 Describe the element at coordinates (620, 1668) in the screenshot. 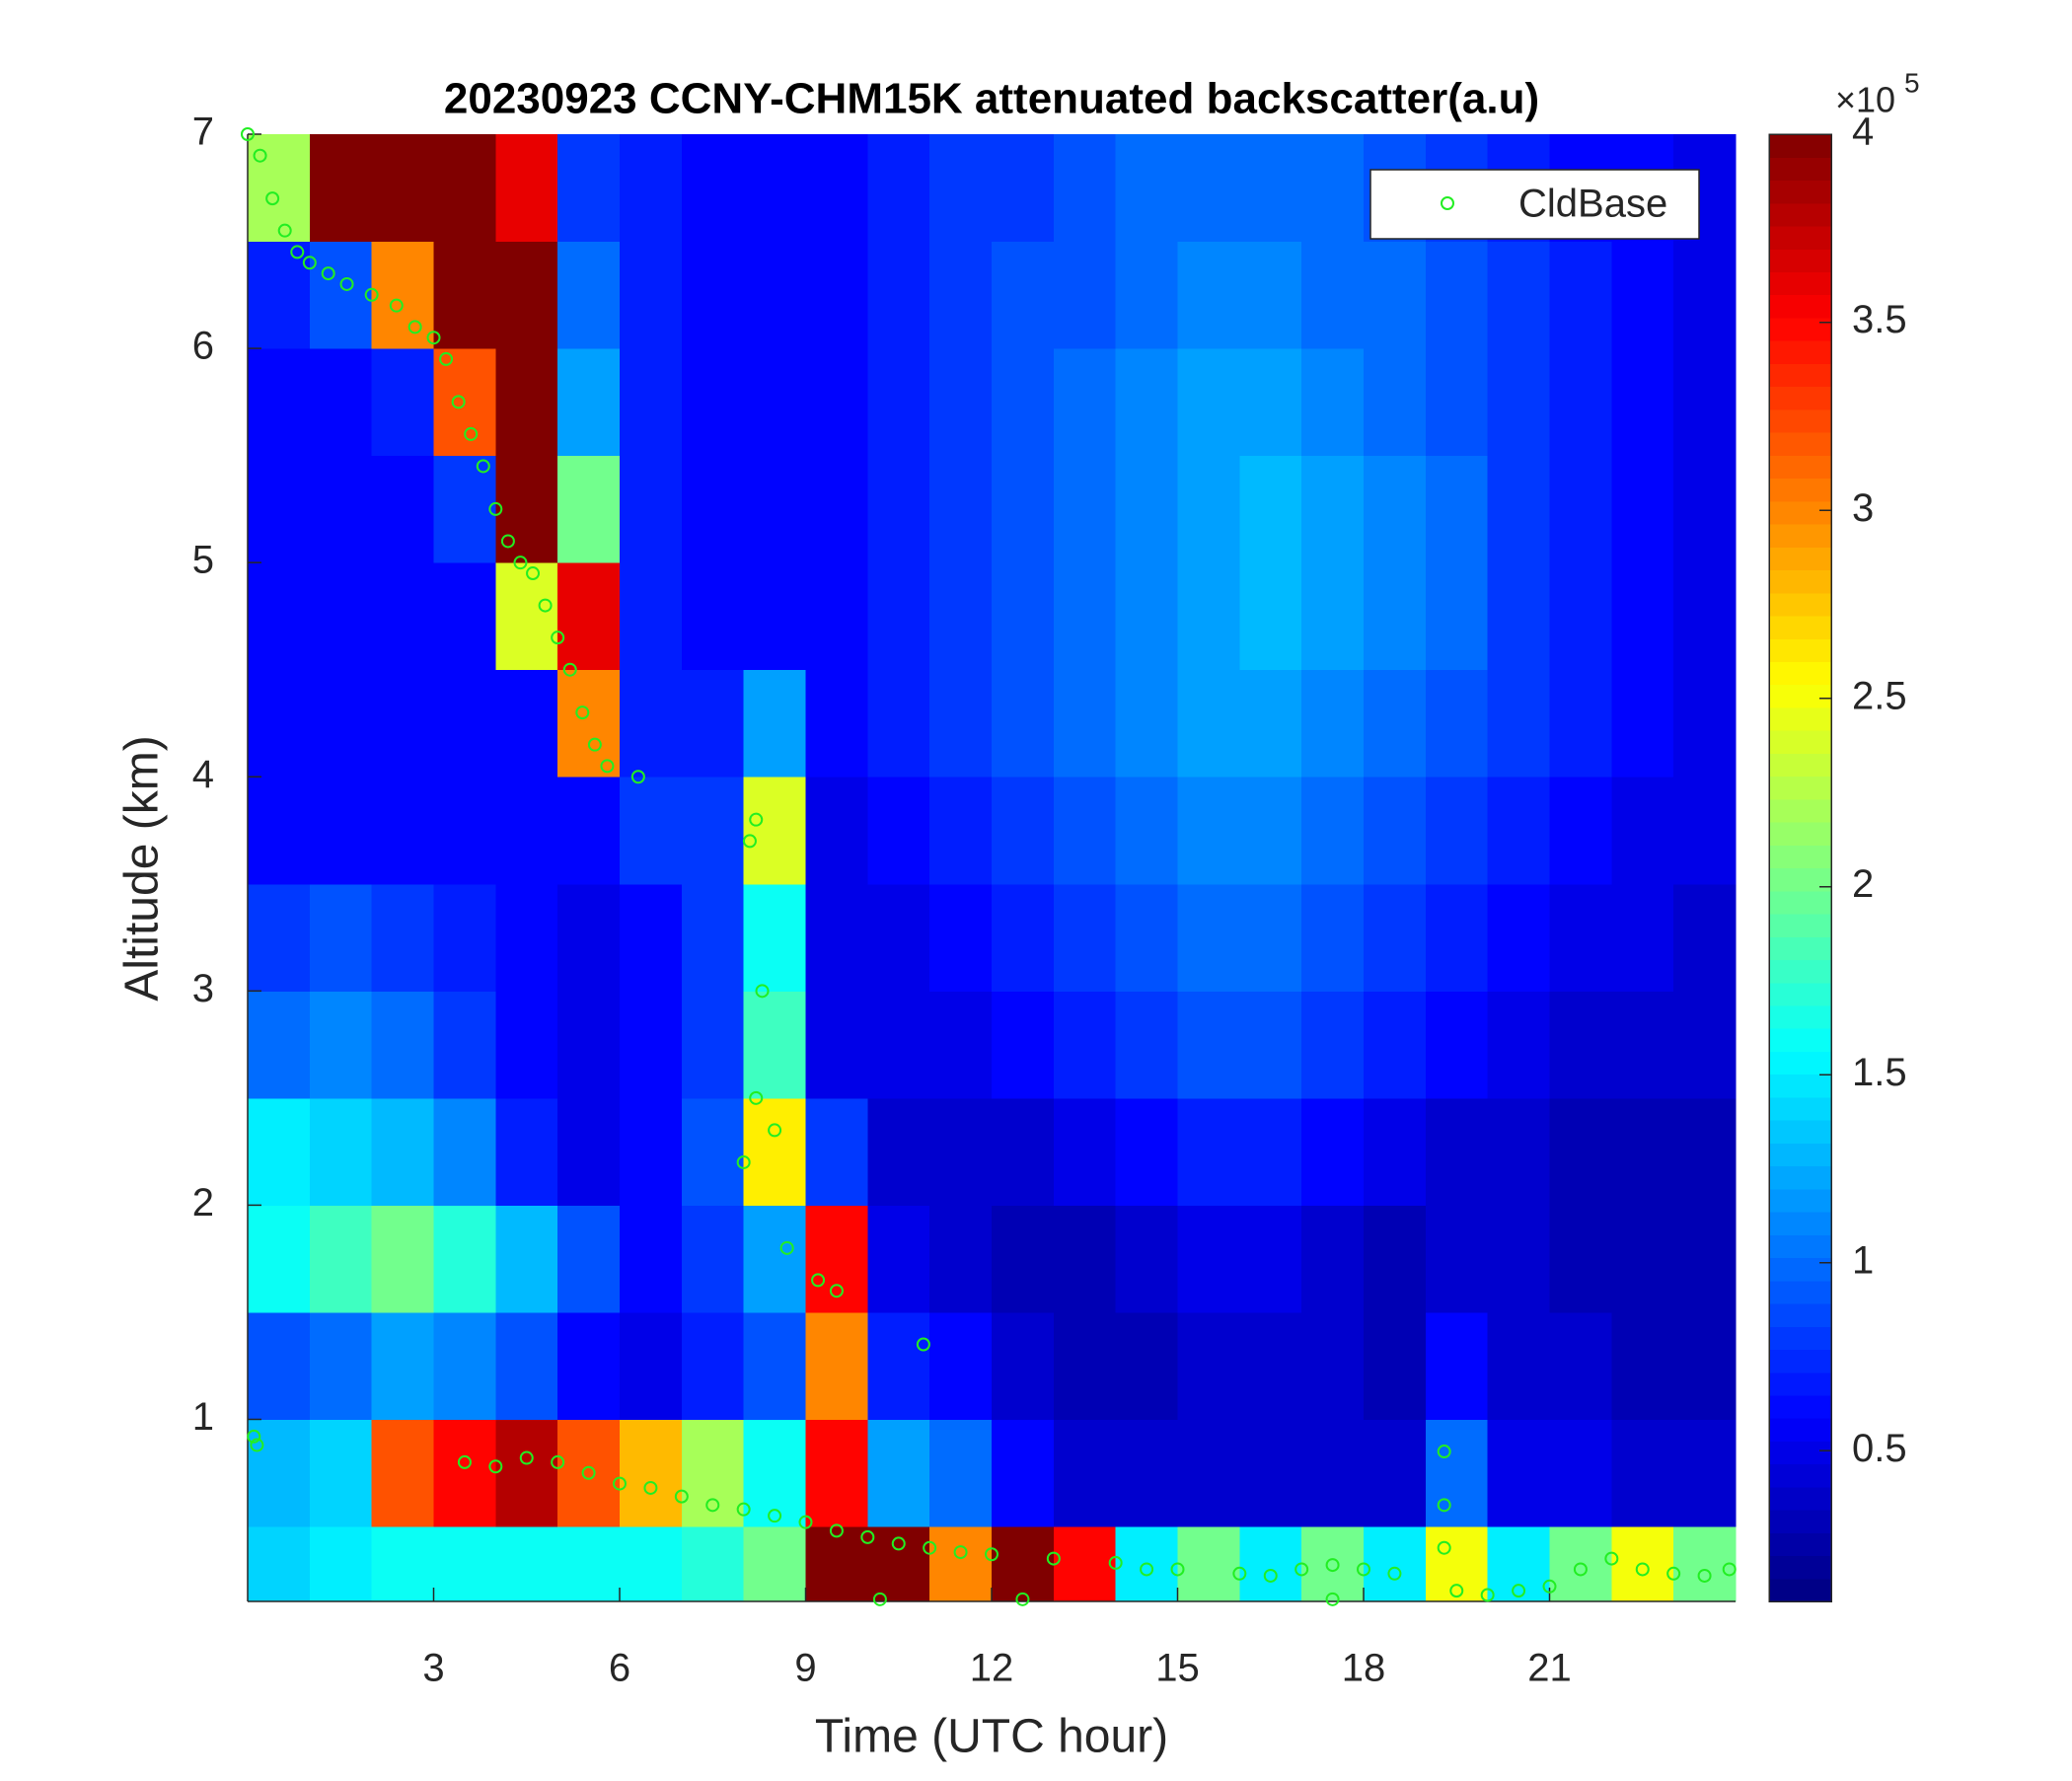

I see `x-tick-label: 6` at that location.